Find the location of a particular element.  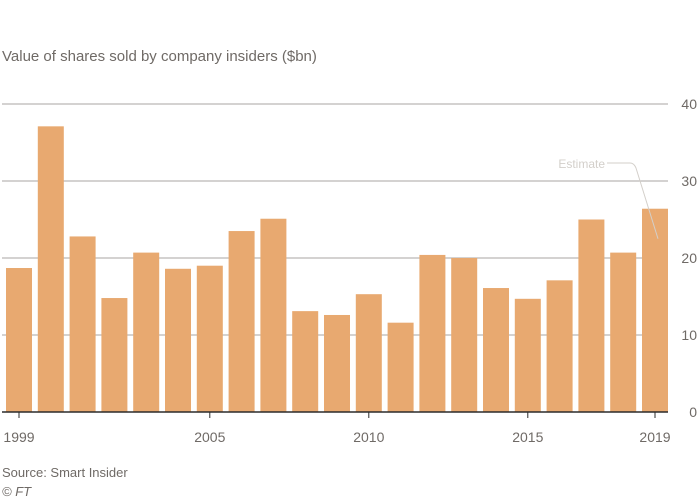

estimate-label: Estimate is located at coordinates (581, 164).